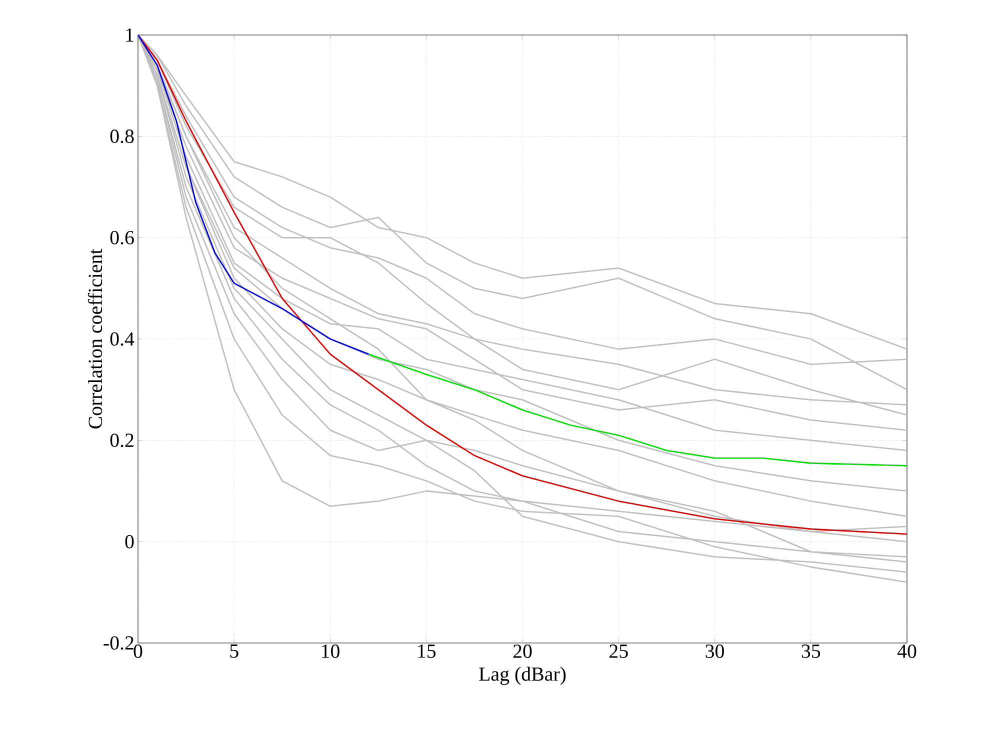 The height and width of the screenshot is (743, 986). Describe the element at coordinates (122, 441) in the screenshot. I see `y-tick-label: 0.2` at that location.